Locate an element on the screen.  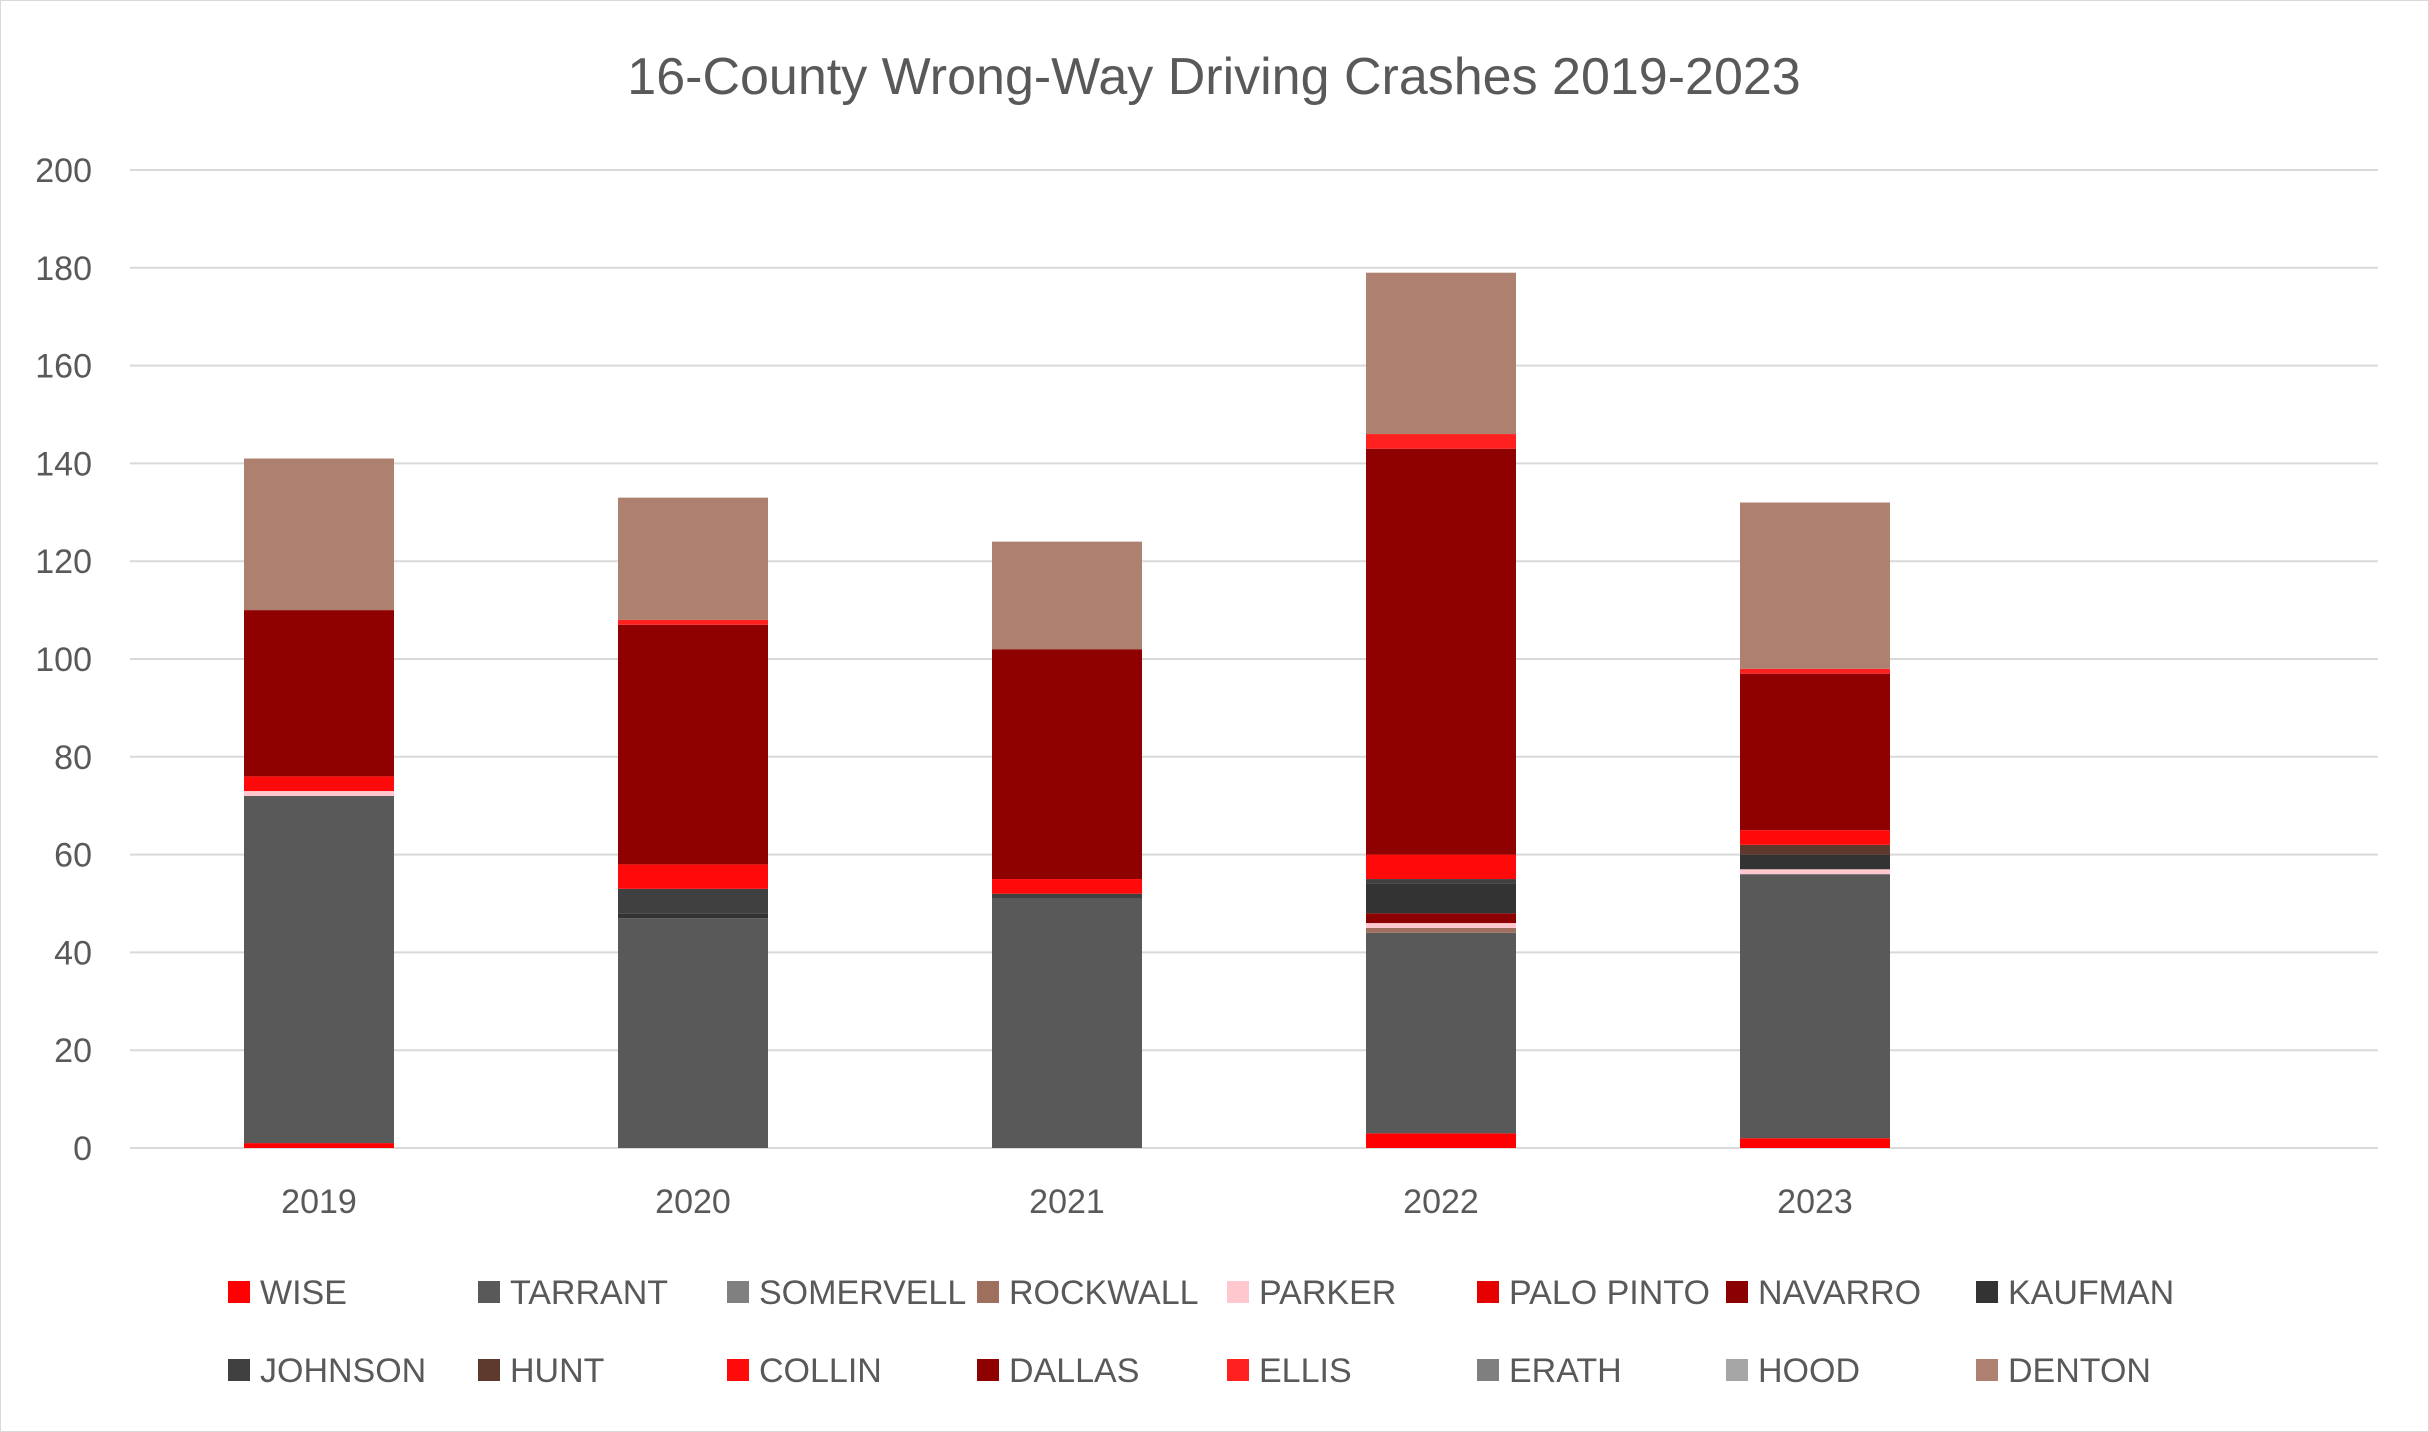
legend-label: KAUFMAN is located at coordinates (2091, 1293).